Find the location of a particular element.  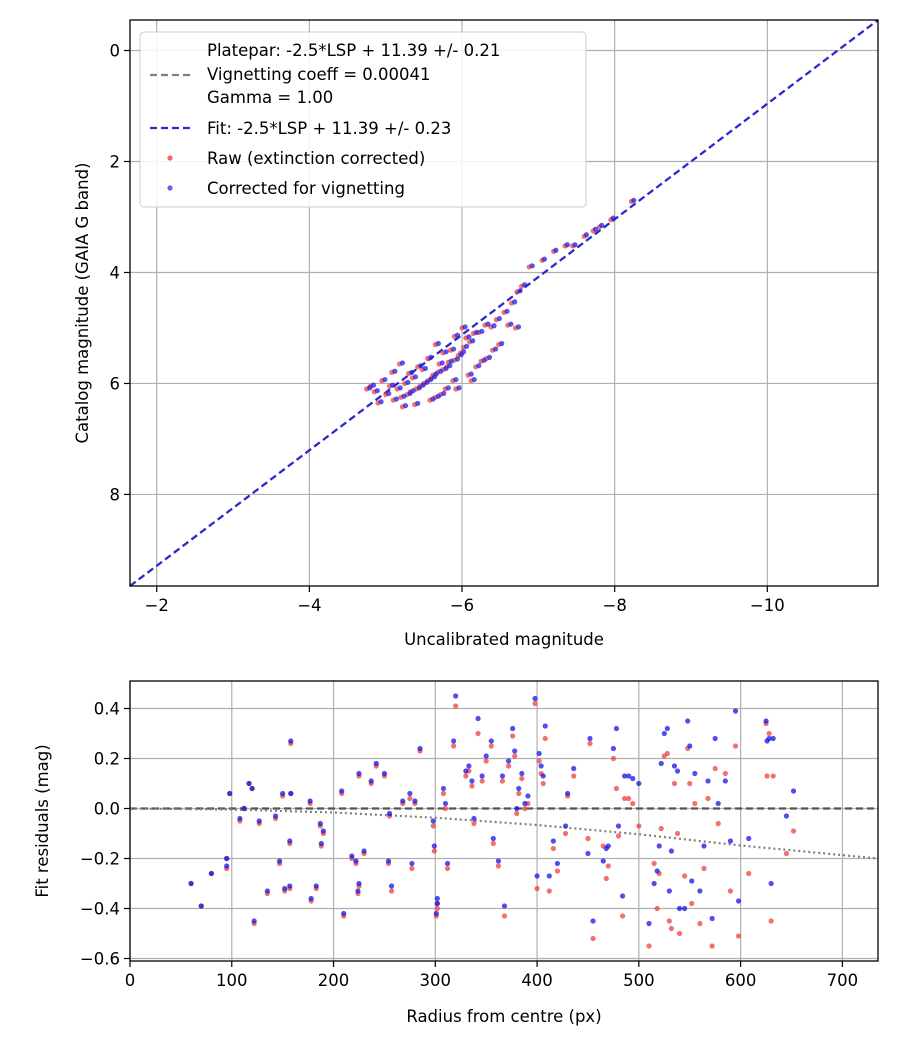

bottom-y-axis-label: Fit residuals (mag) is located at coordinates (42, 820).